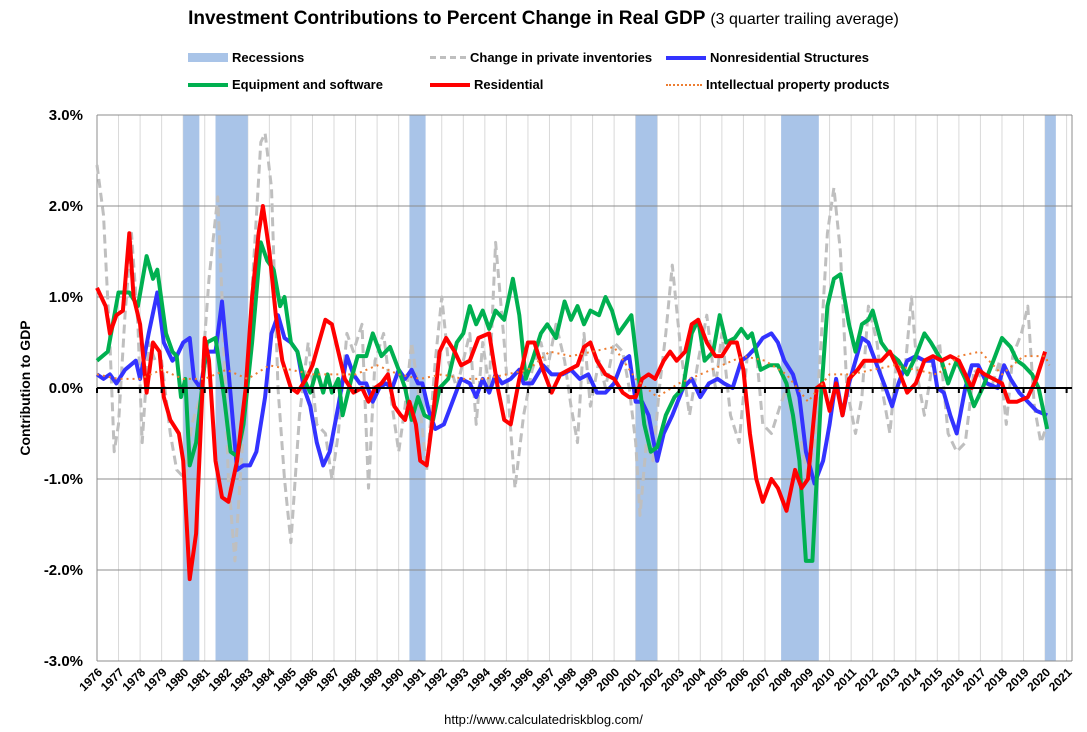 The image size is (1087, 732). What do you see at coordinates (307, 84) in the screenshot?
I see `legend-label: Equipment and software` at bounding box center [307, 84].